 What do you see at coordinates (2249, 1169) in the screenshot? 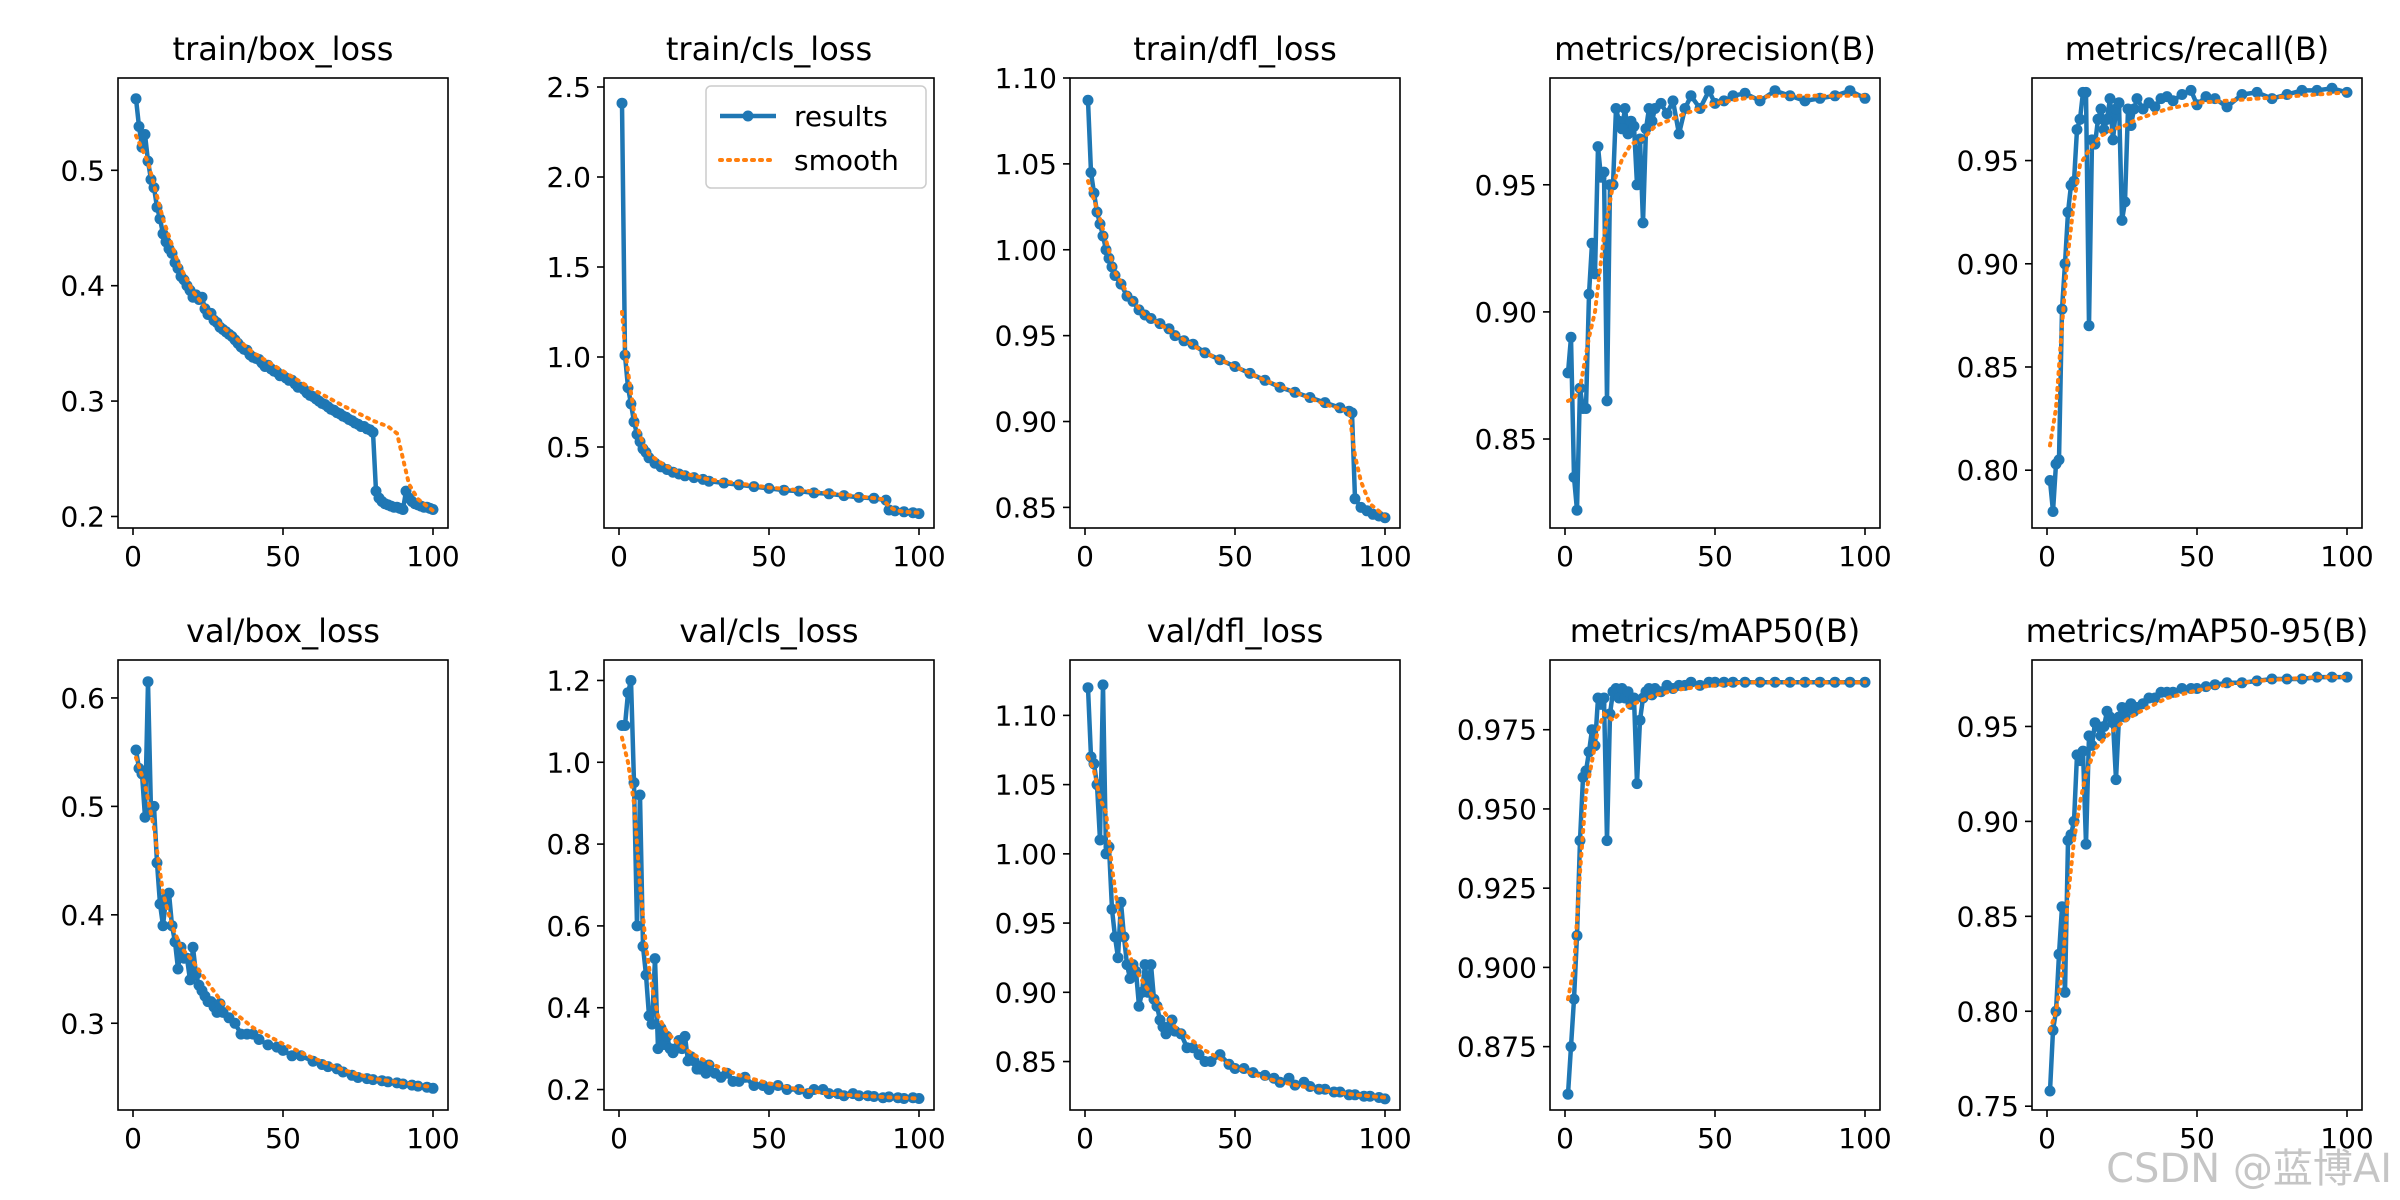
I see `watermark: CSDN @蓝博AI` at bounding box center [2249, 1169].